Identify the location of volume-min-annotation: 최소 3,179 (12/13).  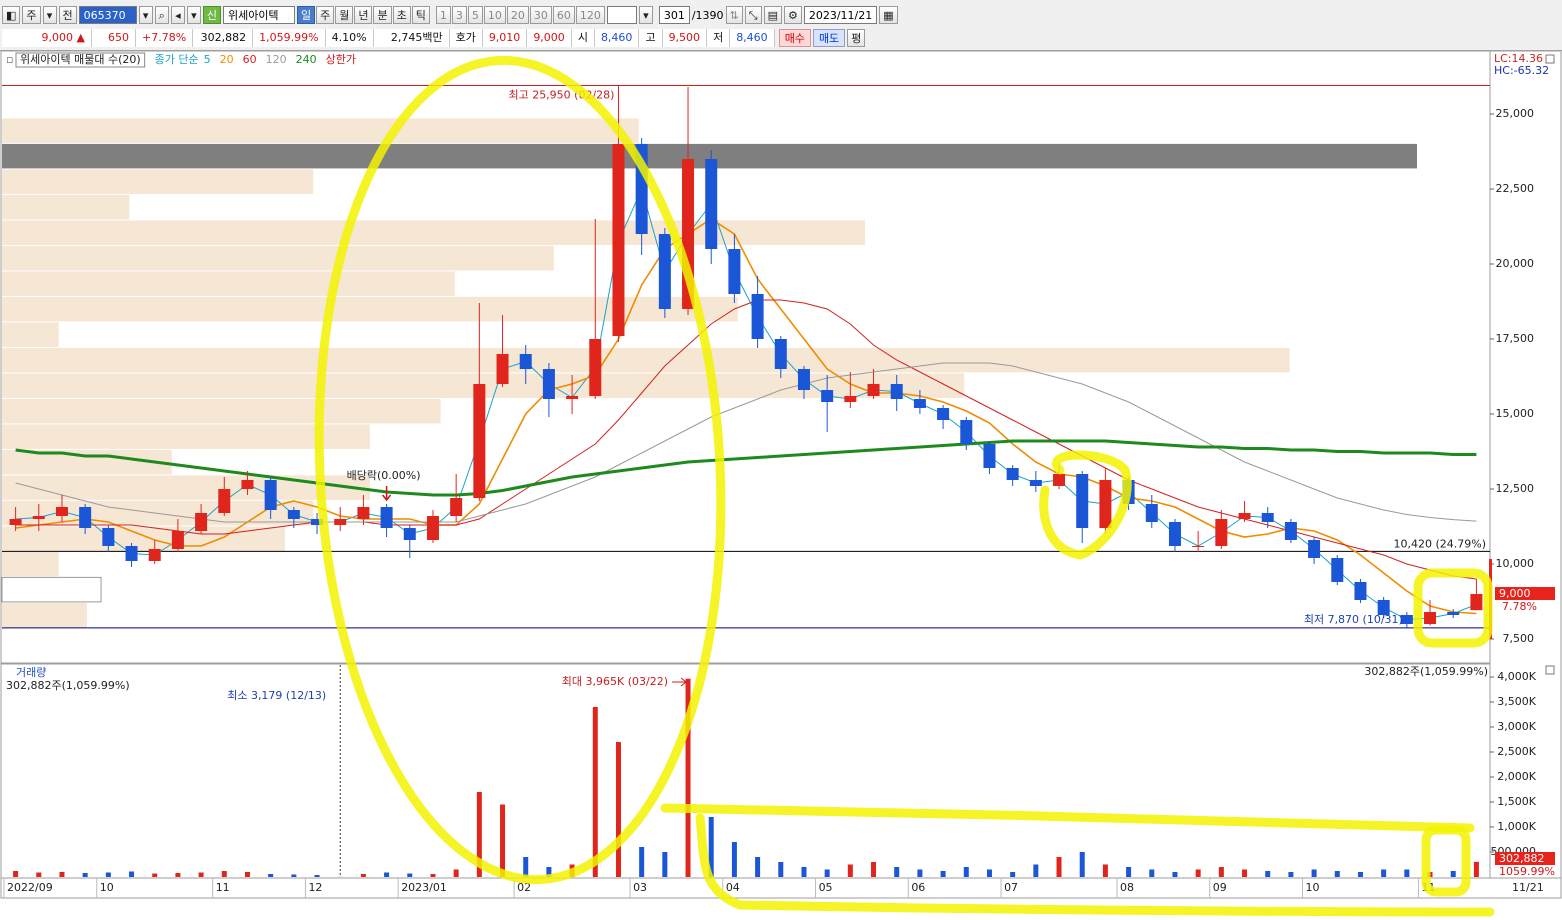
(276, 695).